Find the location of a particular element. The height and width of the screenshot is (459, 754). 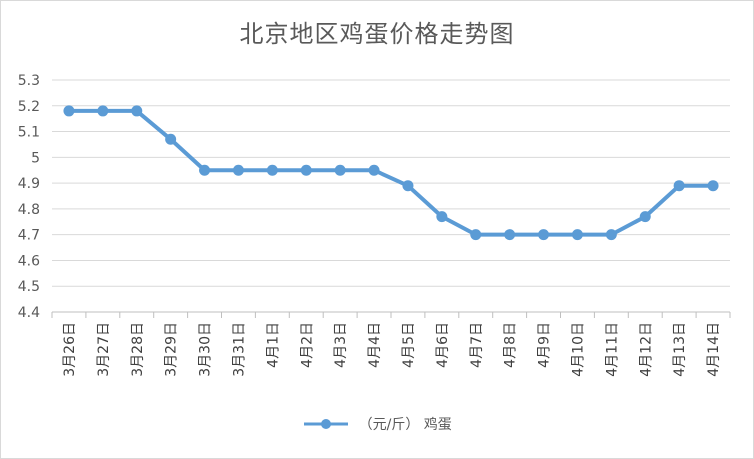

x-tick-label: 4月9日 is located at coordinates (545, 345).